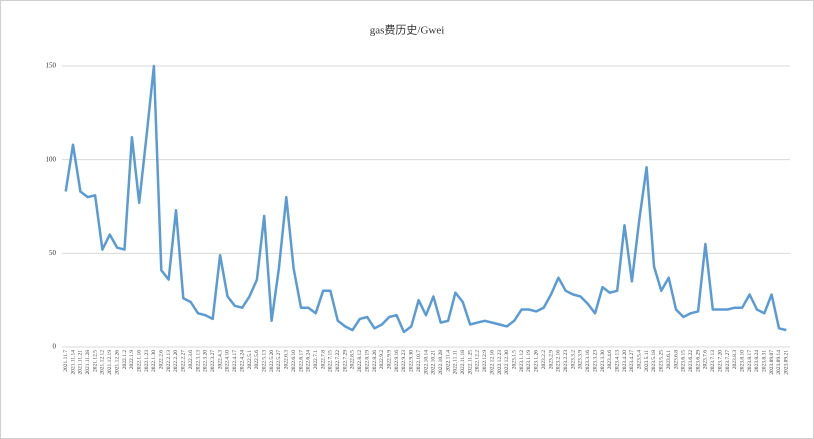 The image size is (814, 439). I want to click on x-tick-label: 2022.3.20, so click(206, 361).